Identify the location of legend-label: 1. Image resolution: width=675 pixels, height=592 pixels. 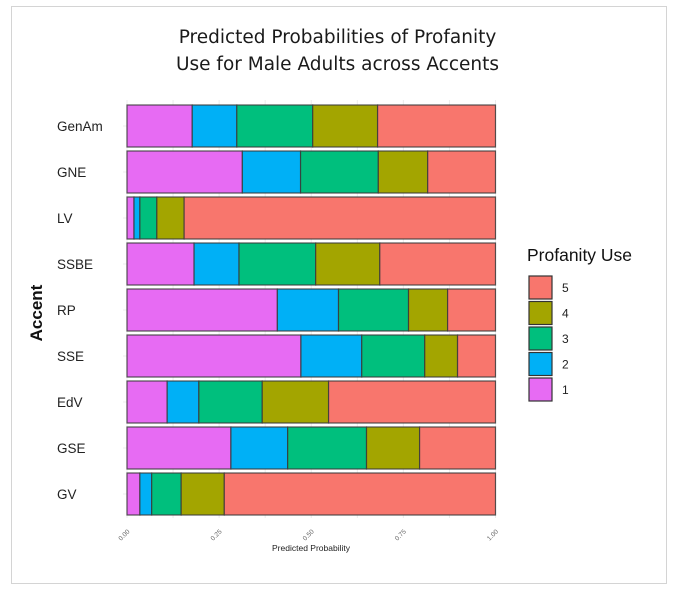
(565, 390).